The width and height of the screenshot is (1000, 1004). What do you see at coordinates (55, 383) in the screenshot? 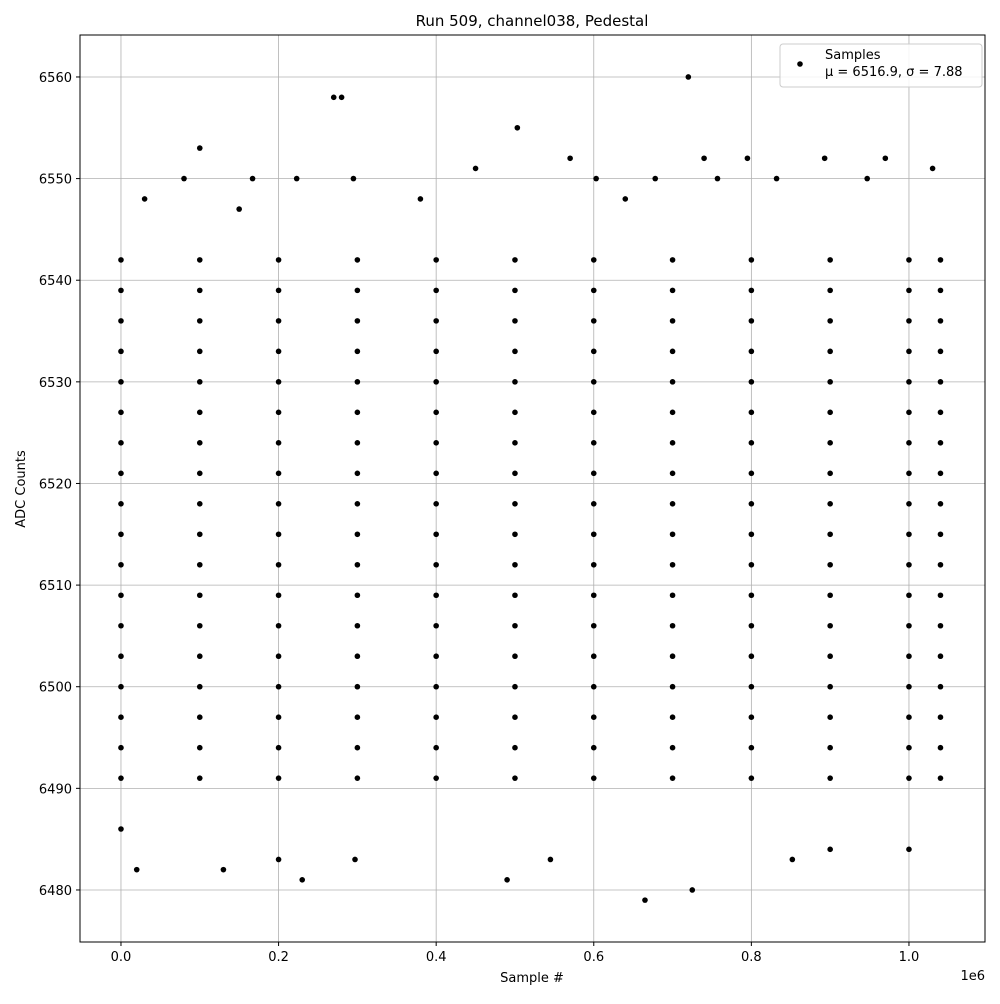
I see `y-tick-label: 6530` at bounding box center [55, 383].